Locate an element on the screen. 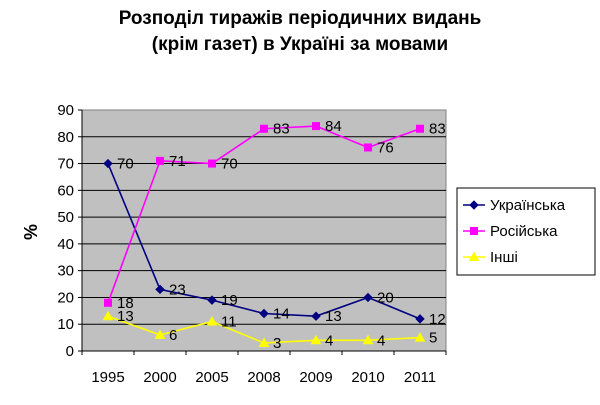 This screenshot has width=600, height=405. y-tick-label: 90 is located at coordinates (65, 110).